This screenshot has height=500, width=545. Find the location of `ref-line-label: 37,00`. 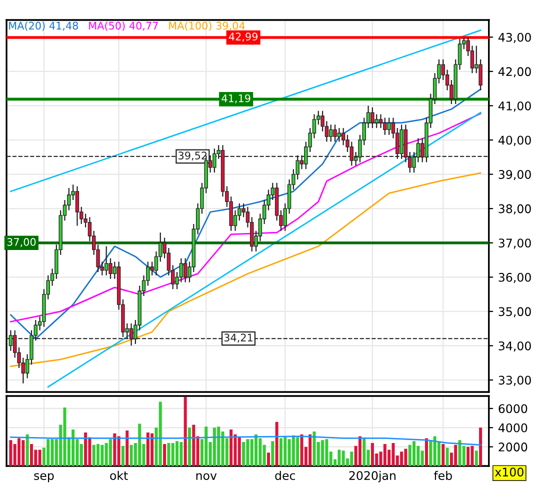

ref-line-label: 37,00 is located at coordinates (21, 242).